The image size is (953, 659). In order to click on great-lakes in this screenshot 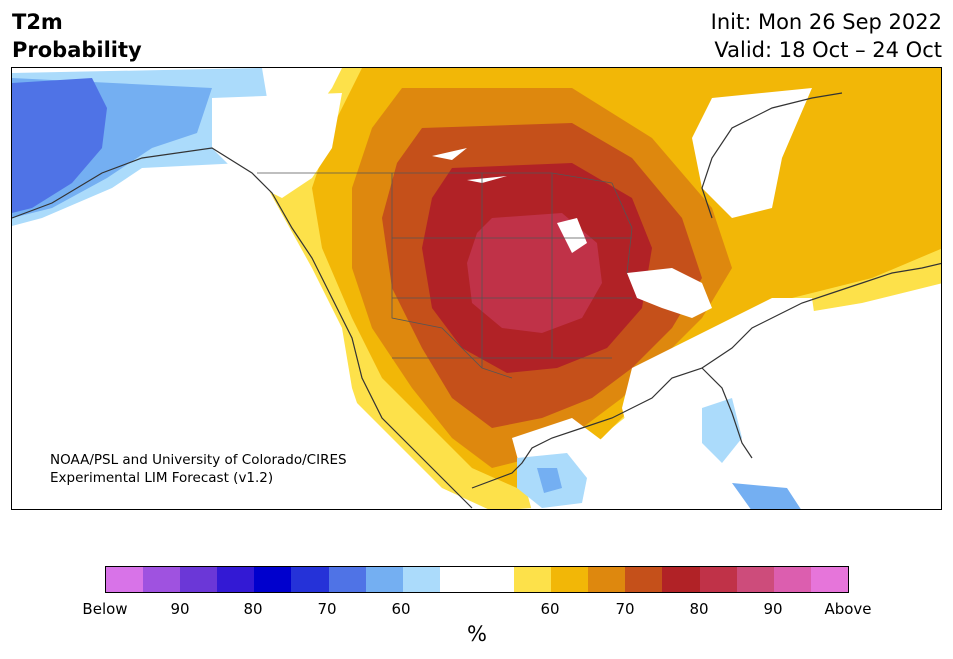, I will do `click(669, 293)`.